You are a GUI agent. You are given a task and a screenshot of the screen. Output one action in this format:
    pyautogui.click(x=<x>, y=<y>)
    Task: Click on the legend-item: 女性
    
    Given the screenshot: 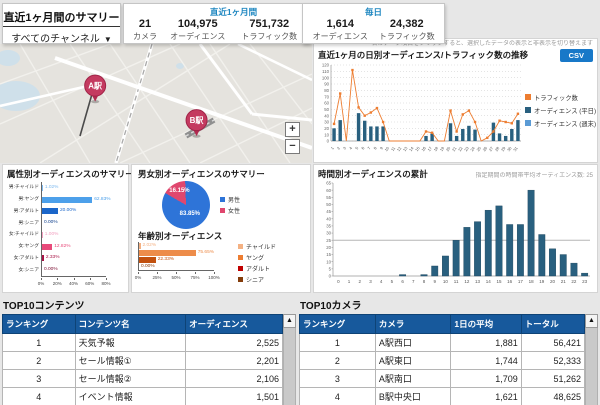 What is the action you would take?
    pyautogui.click(x=230, y=210)
    